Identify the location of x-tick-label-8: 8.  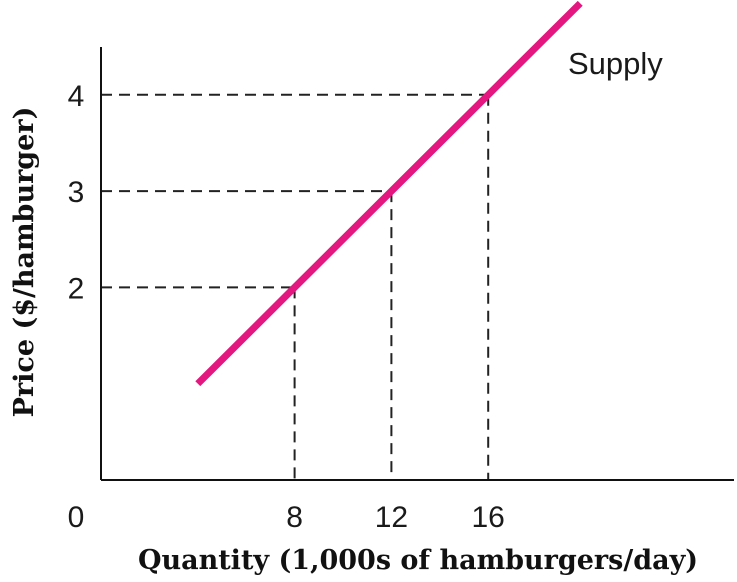
(294, 517).